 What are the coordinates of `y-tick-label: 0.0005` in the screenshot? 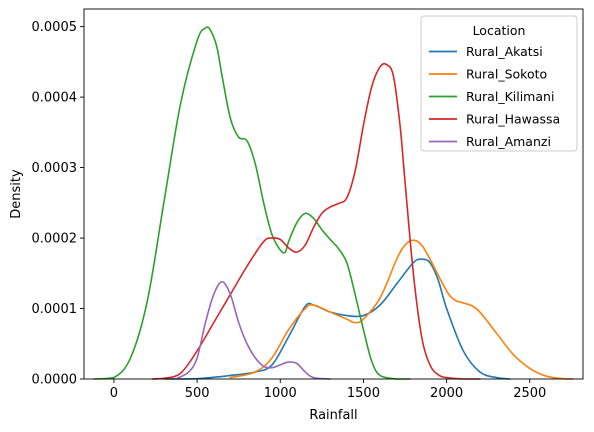 It's located at (55, 27).